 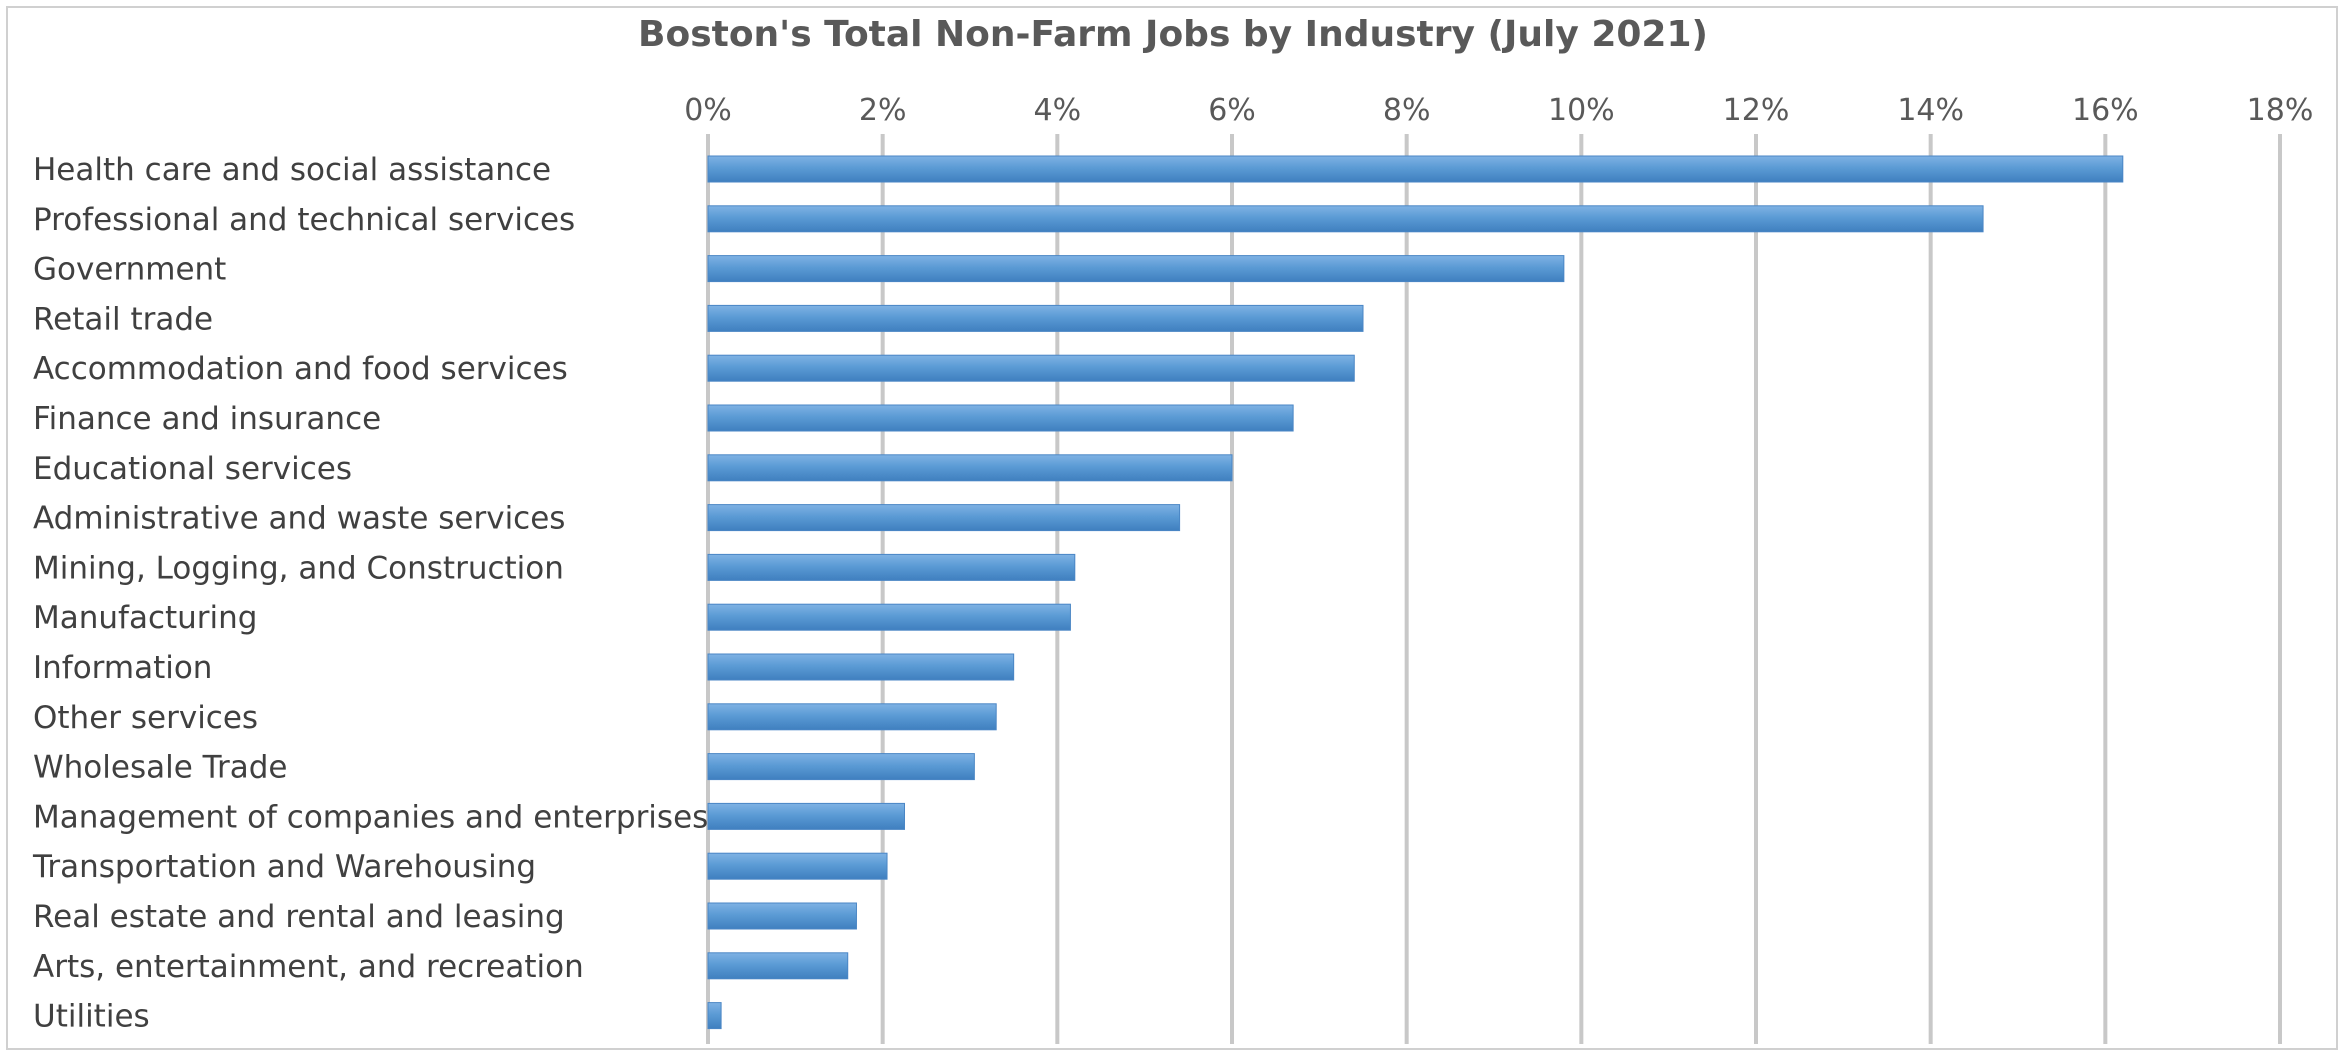 I want to click on category-label: Real estate and rental and leasing, so click(x=299, y=917).